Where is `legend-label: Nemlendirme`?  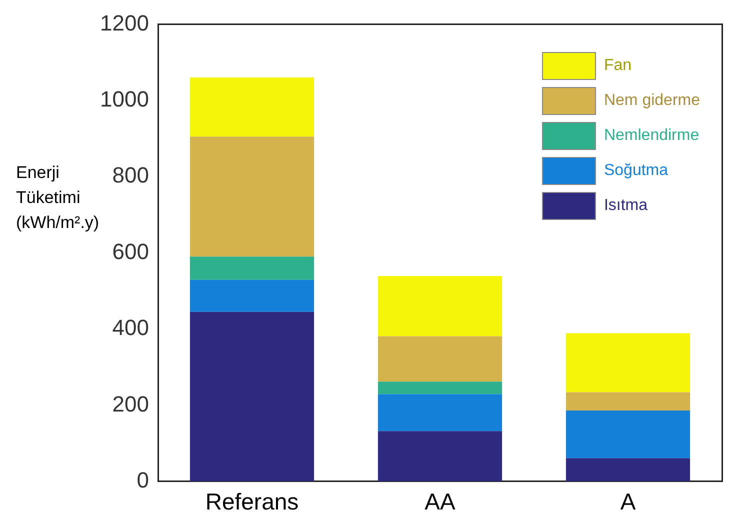 legend-label: Nemlendirme is located at coordinates (652, 136).